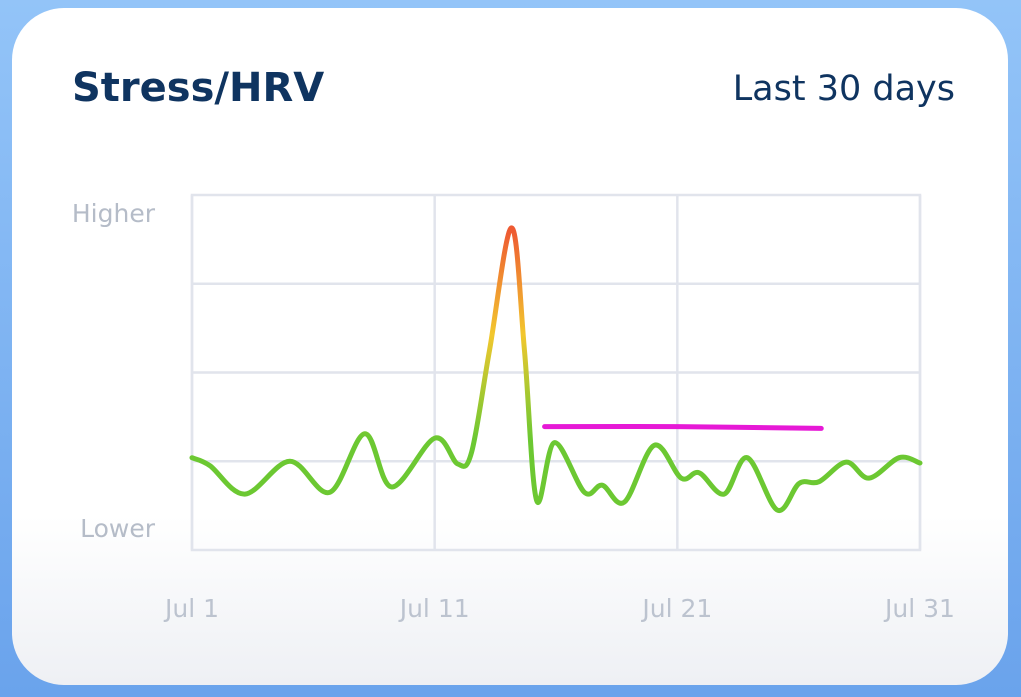 The image size is (1021, 697). I want to click on card-title: Stress/HRV, so click(198, 88).